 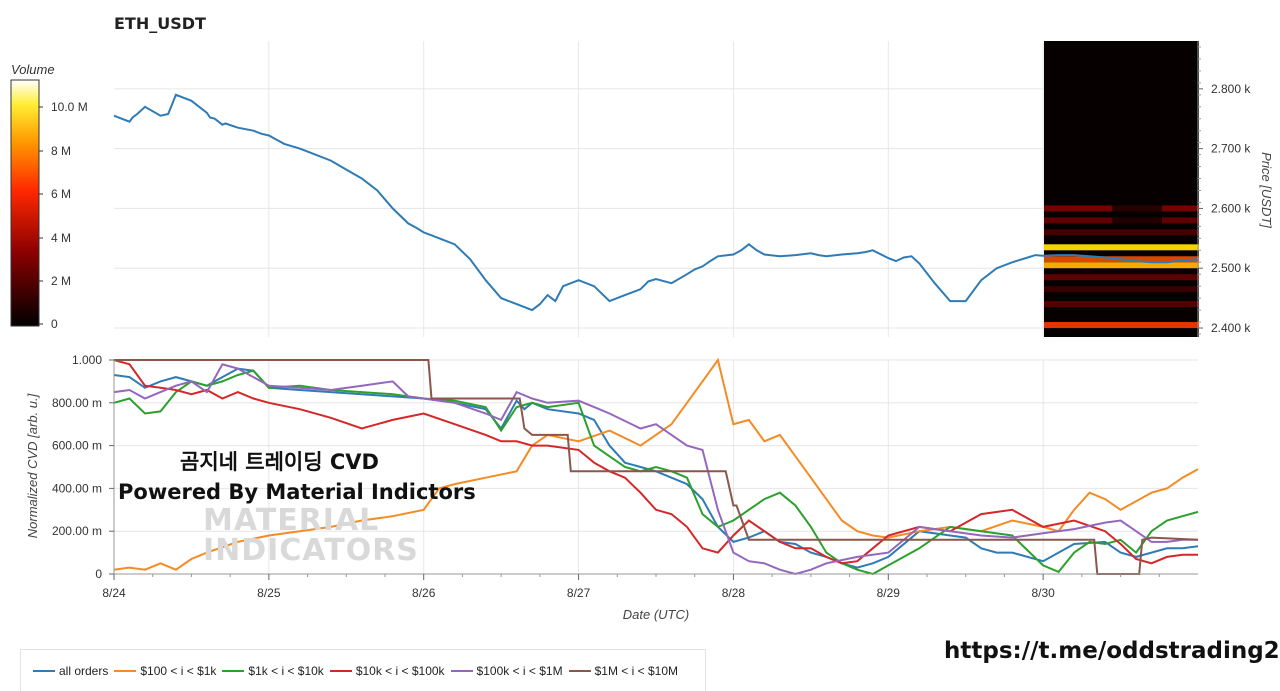 I want to click on colorbar-label: Volume, so click(x=33, y=69).